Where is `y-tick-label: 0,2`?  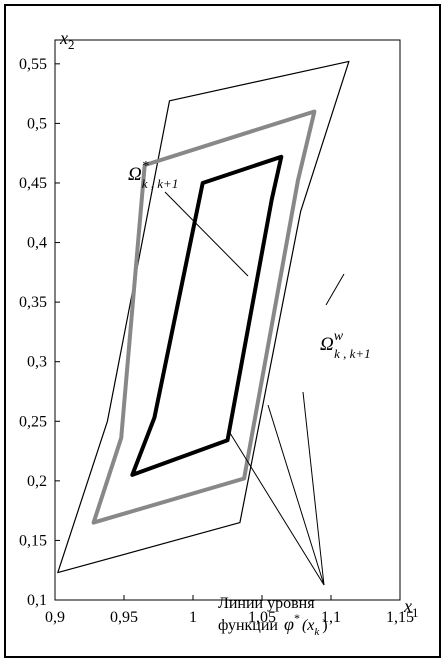 y-tick-label: 0,2 is located at coordinates (37, 481).